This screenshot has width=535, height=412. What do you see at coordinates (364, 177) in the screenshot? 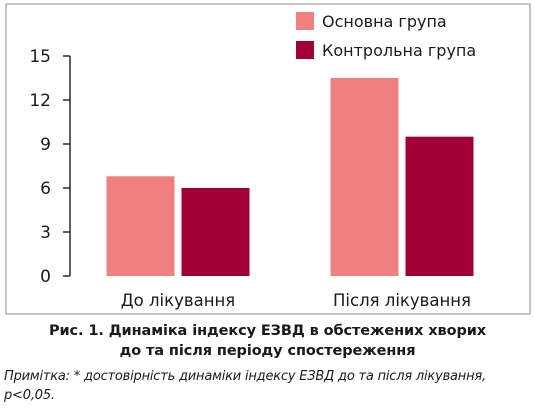
I see `bar-main-group-after` at bounding box center [364, 177].